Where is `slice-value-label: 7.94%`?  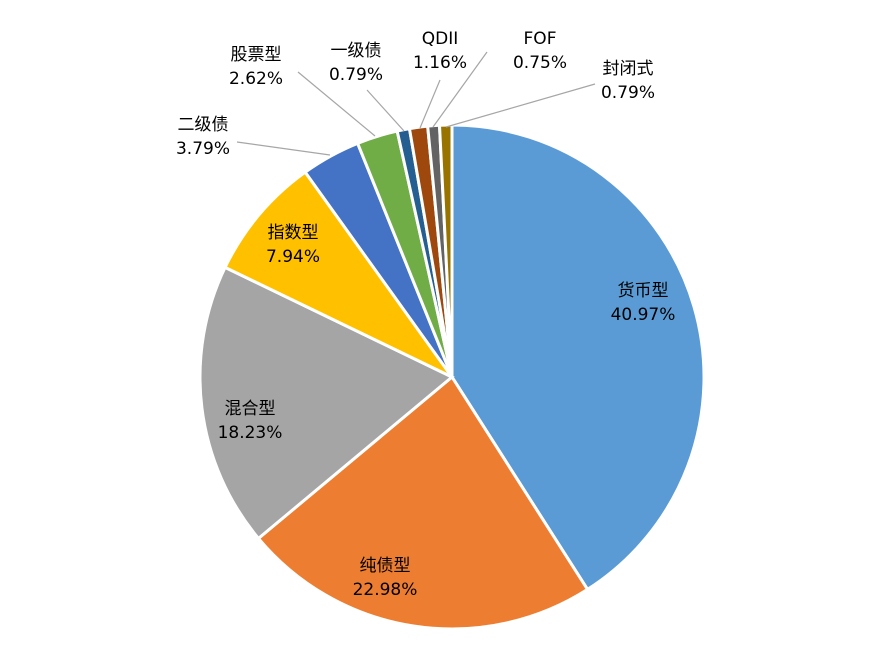
slice-value-label: 7.94% is located at coordinates (293, 257).